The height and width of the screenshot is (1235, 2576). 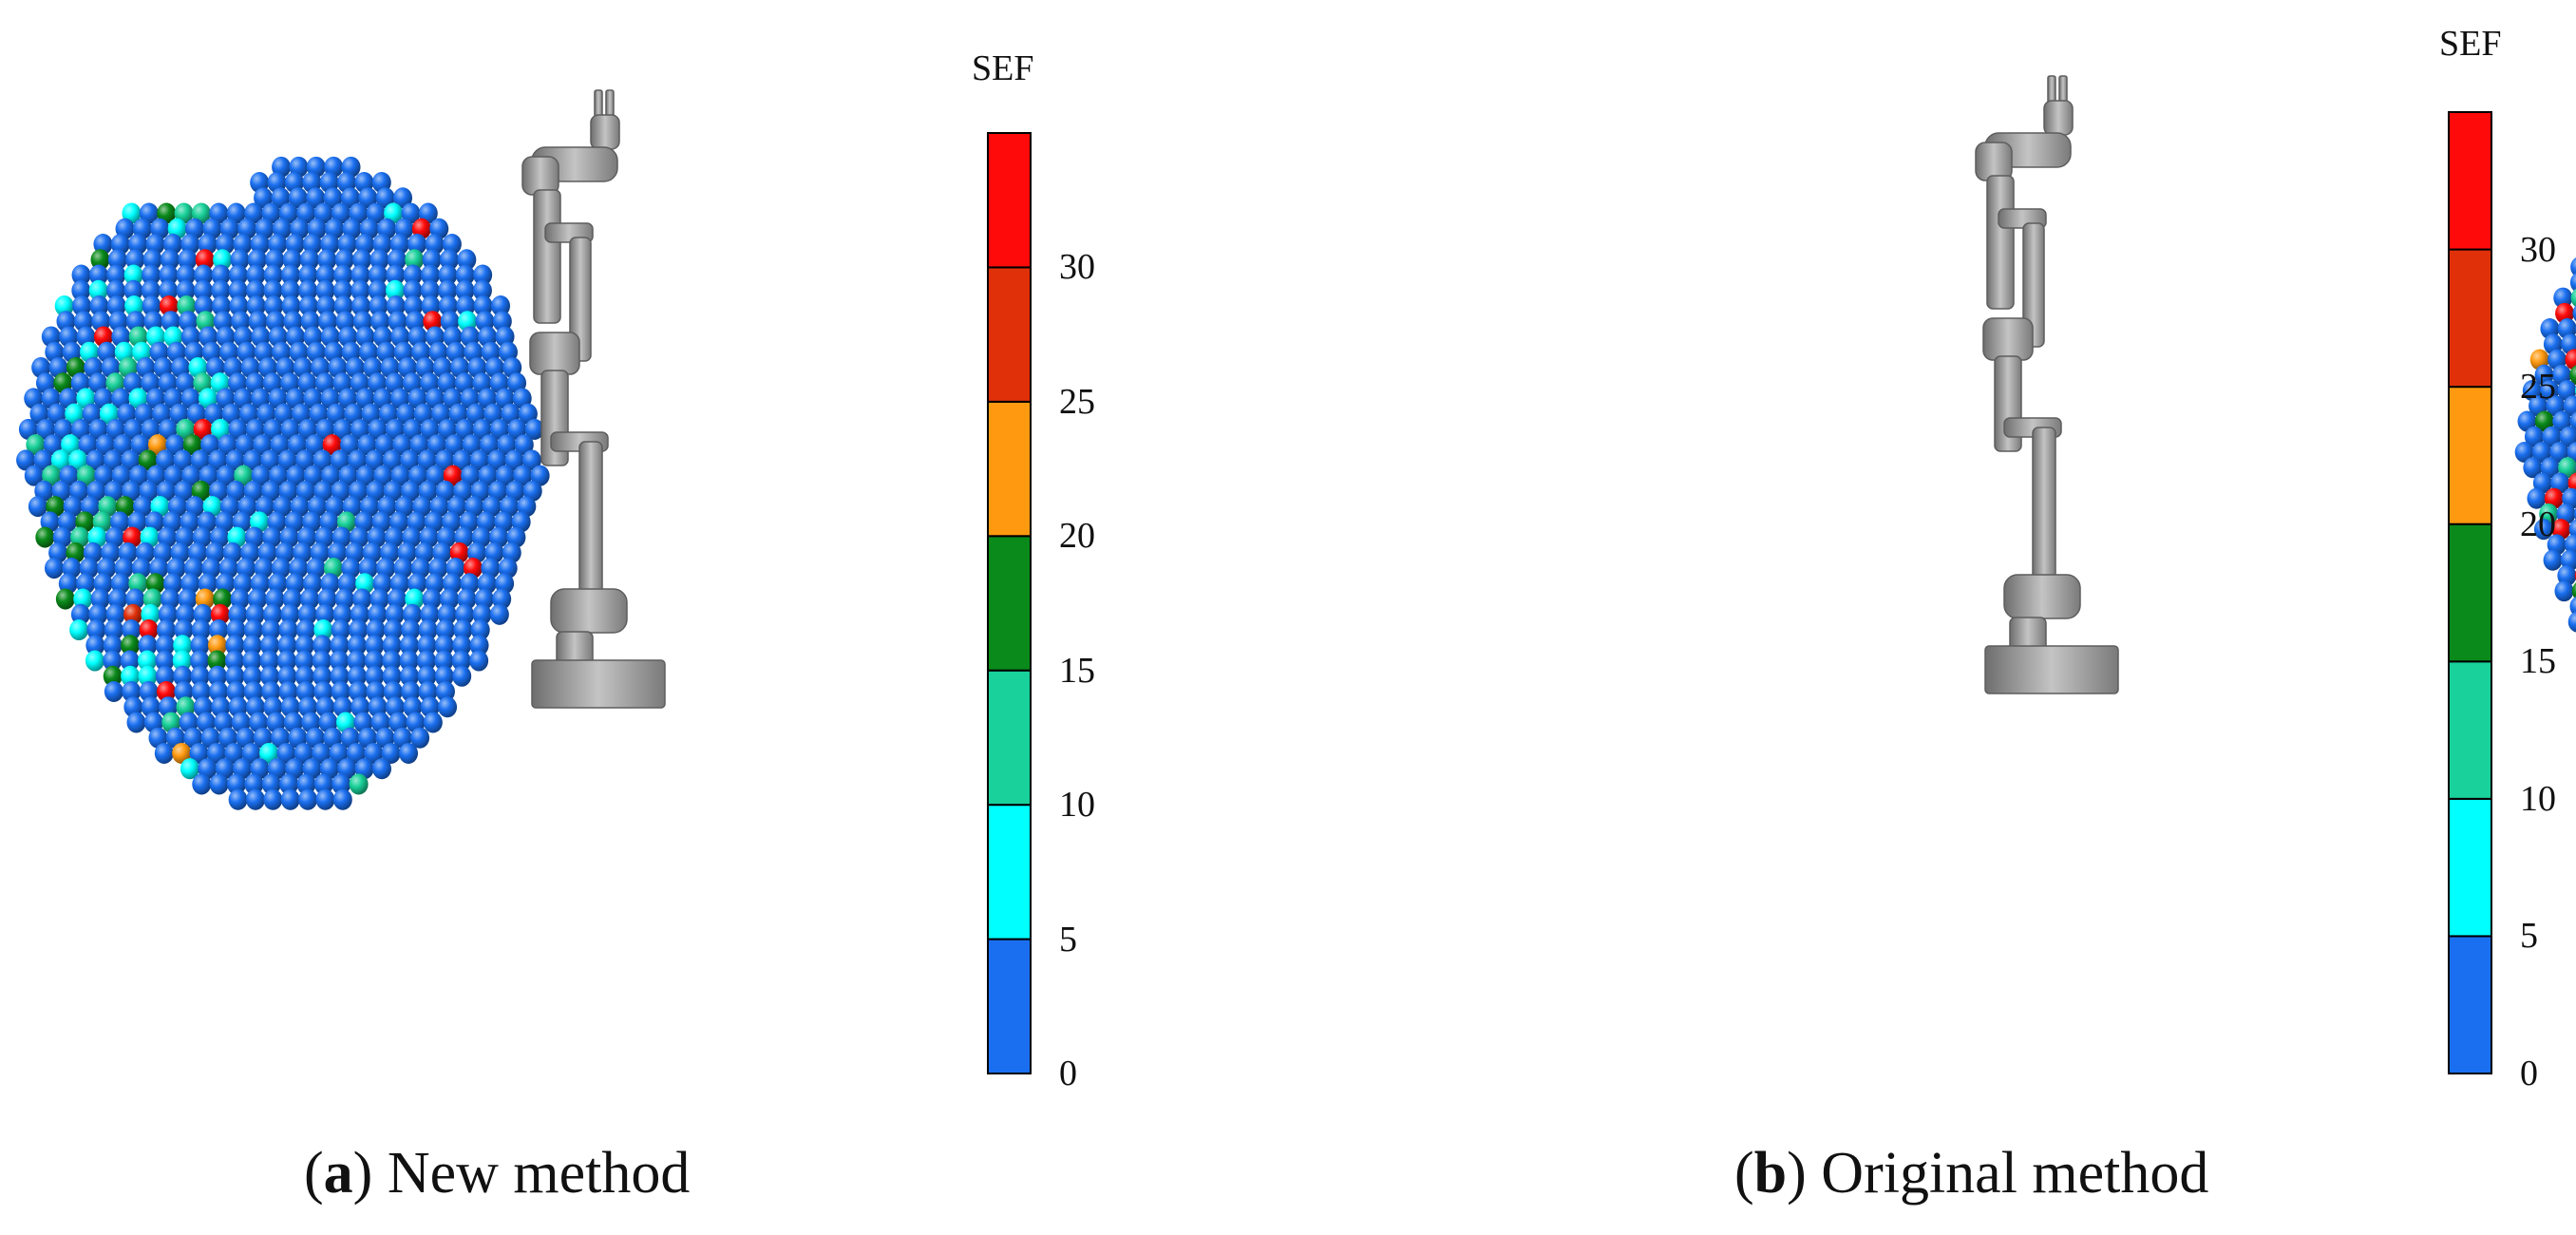 I want to click on colorbar-tick-label: 30, so click(x=1077, y=267).